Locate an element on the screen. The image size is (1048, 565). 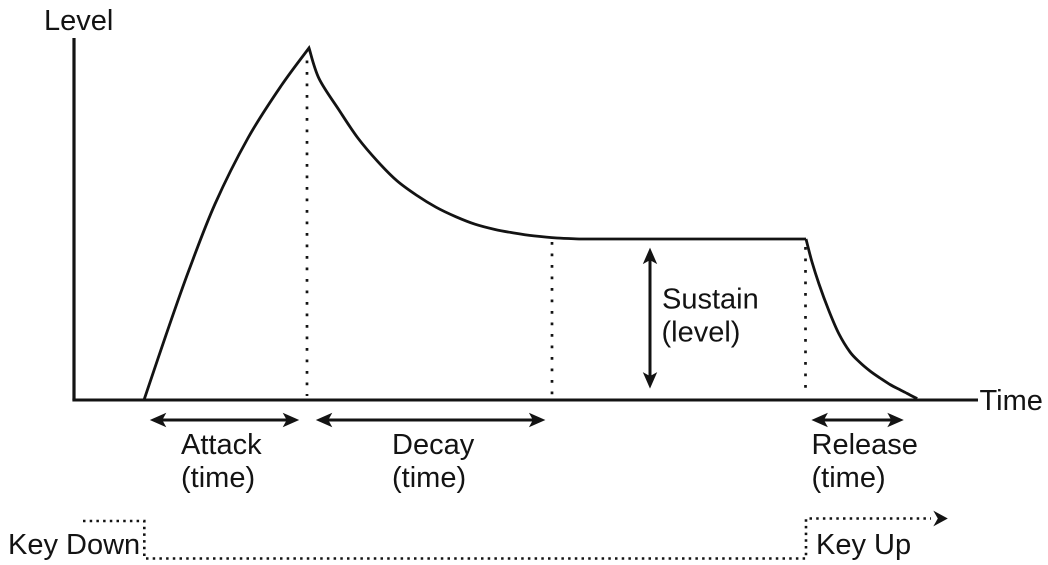
svg-text: Key Down is located at coordinates (74, 545).